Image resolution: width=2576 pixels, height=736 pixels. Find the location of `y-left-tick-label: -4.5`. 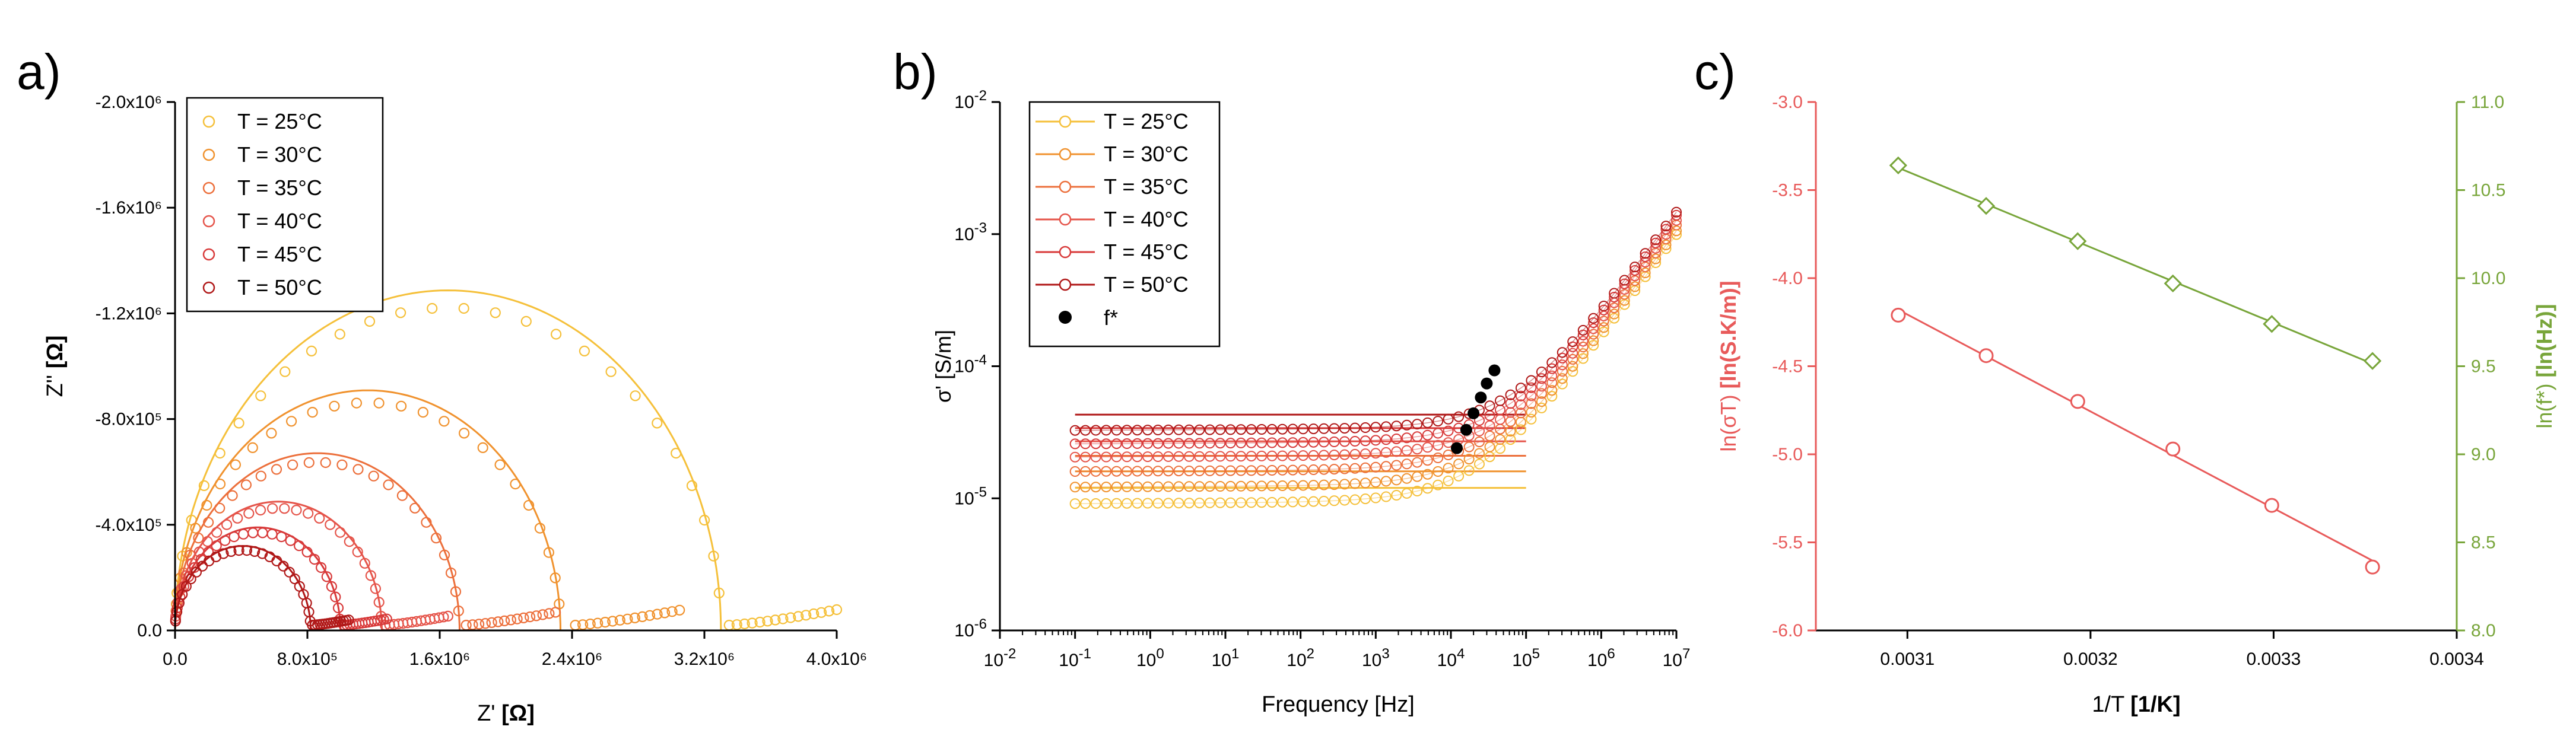

y-left-tick-label: -4.5 is located at coordinates (1787, 367).